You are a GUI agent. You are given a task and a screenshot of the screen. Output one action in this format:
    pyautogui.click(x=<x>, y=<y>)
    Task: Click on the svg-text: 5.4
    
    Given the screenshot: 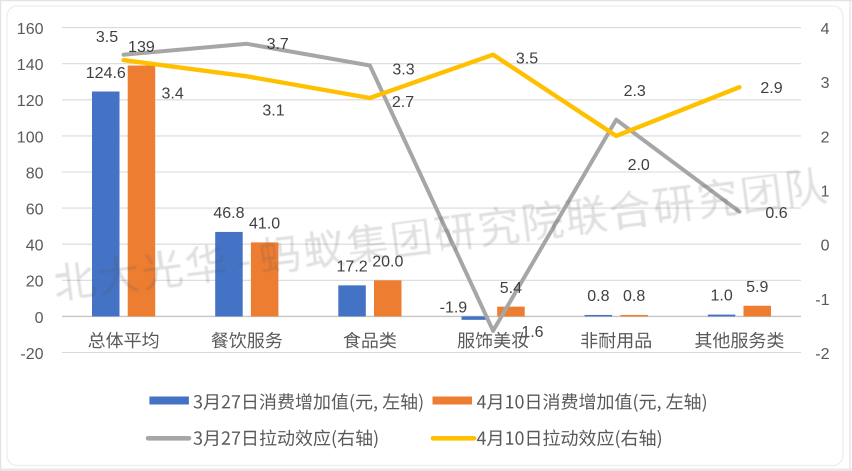 What is the action you would take?
    pyautogui.click(x=511, y=288)
    